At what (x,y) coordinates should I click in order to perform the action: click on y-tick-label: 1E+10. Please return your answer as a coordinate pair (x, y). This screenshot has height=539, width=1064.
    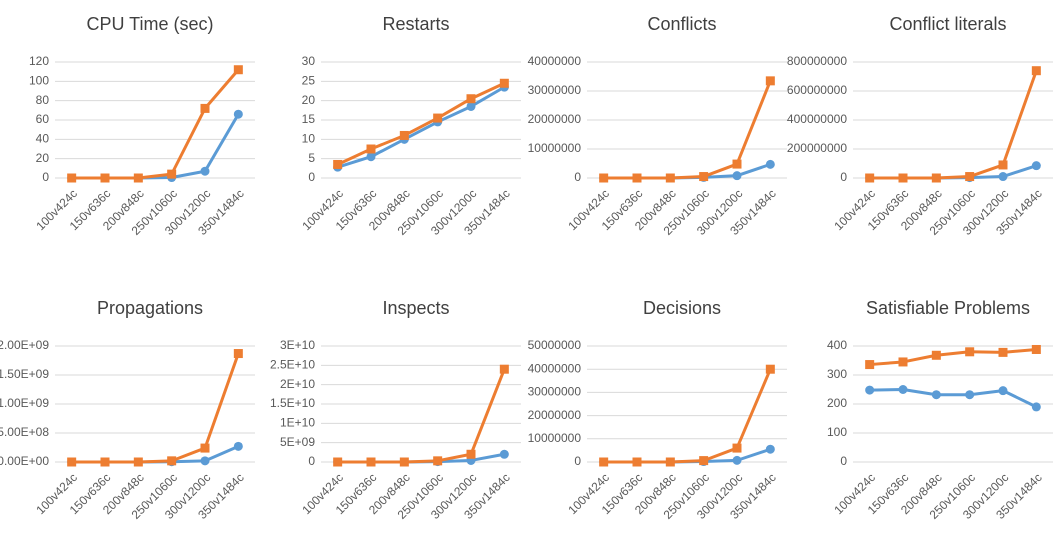
    Looking at the image, I should click on (297, 423).